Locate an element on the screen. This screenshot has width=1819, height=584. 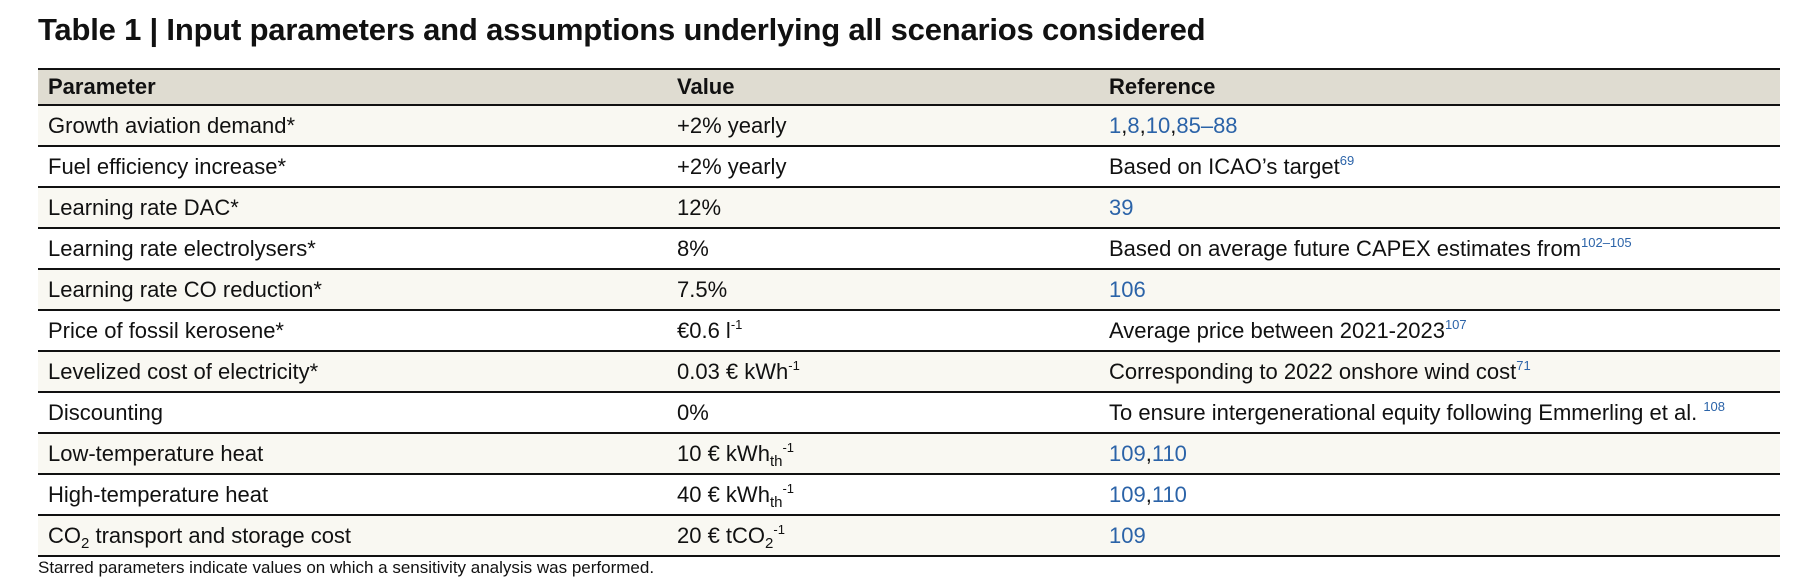
reference-superscript-link: 107 is located at coordinates (1455, 324).